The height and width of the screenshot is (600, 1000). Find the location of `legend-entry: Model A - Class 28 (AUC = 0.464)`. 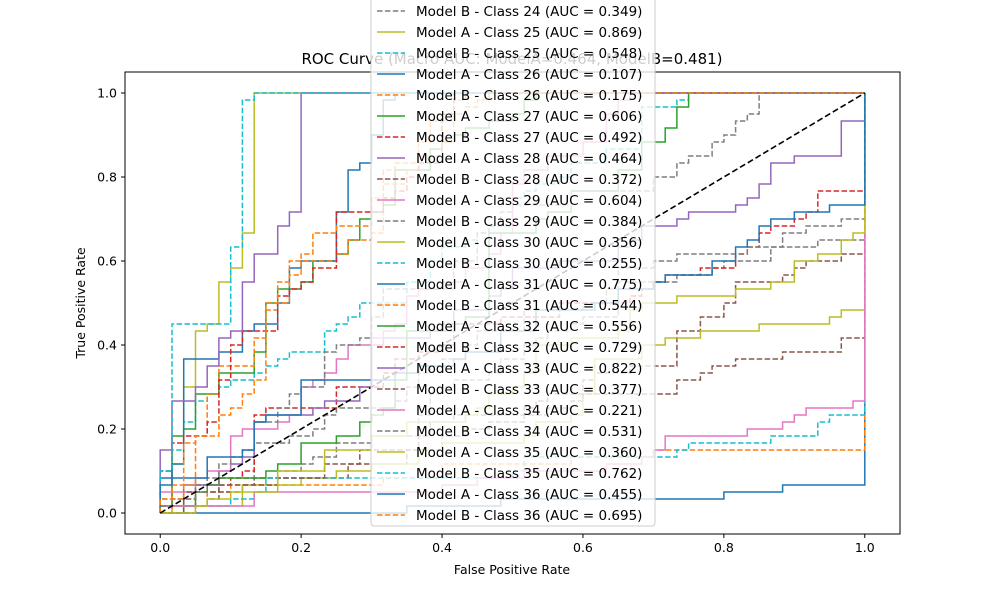

legend-entry: Model A - Class 28 (AUC = 0.464) is located at coordinates (529, 159).